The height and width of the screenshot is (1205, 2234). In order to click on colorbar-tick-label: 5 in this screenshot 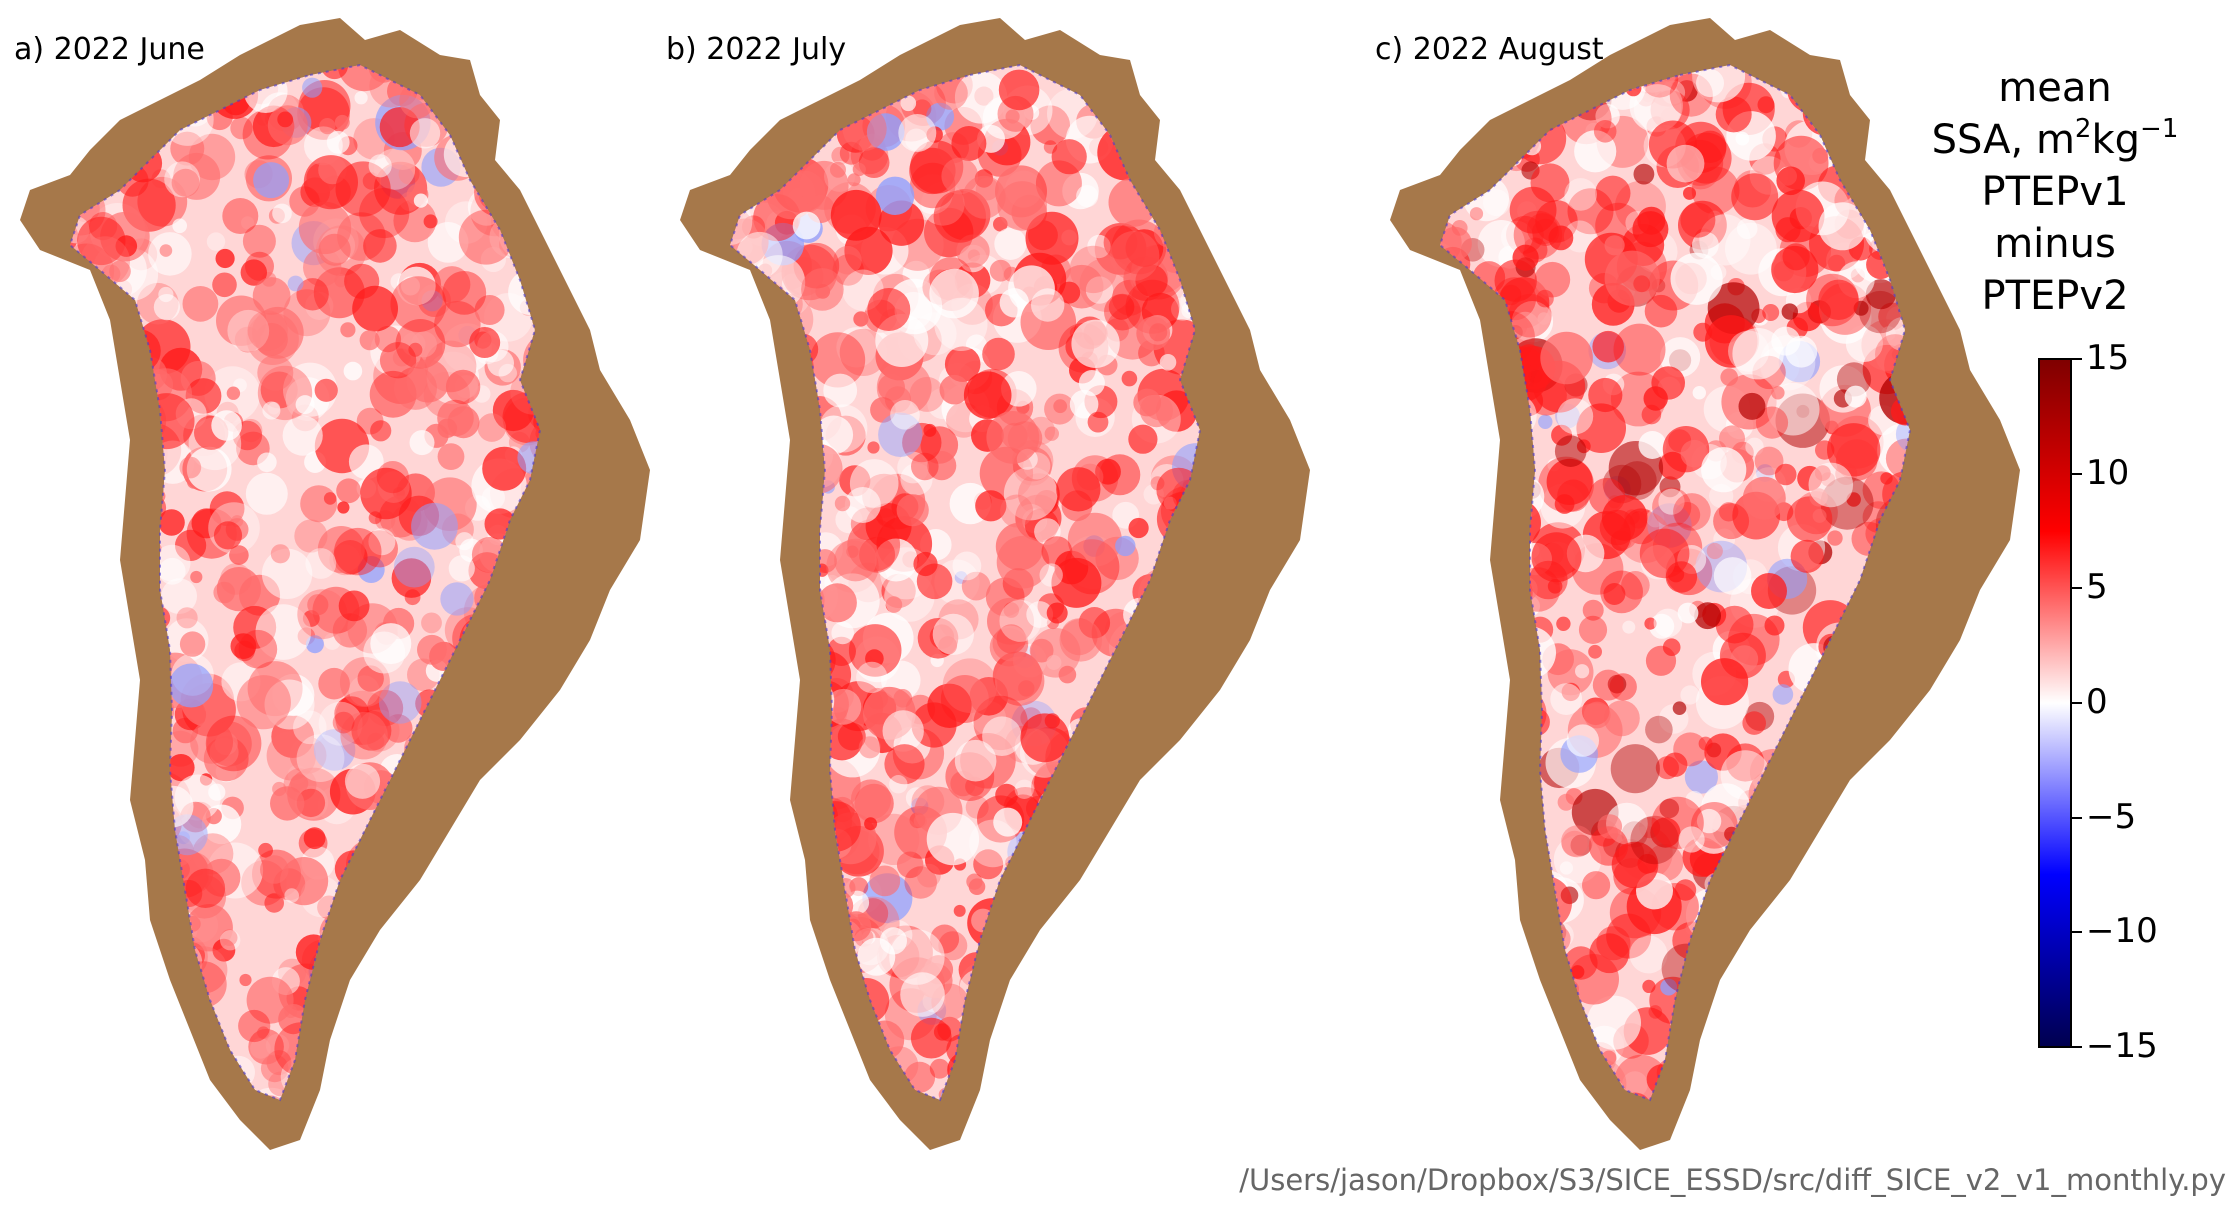, I will do `click(2097, 587)`.